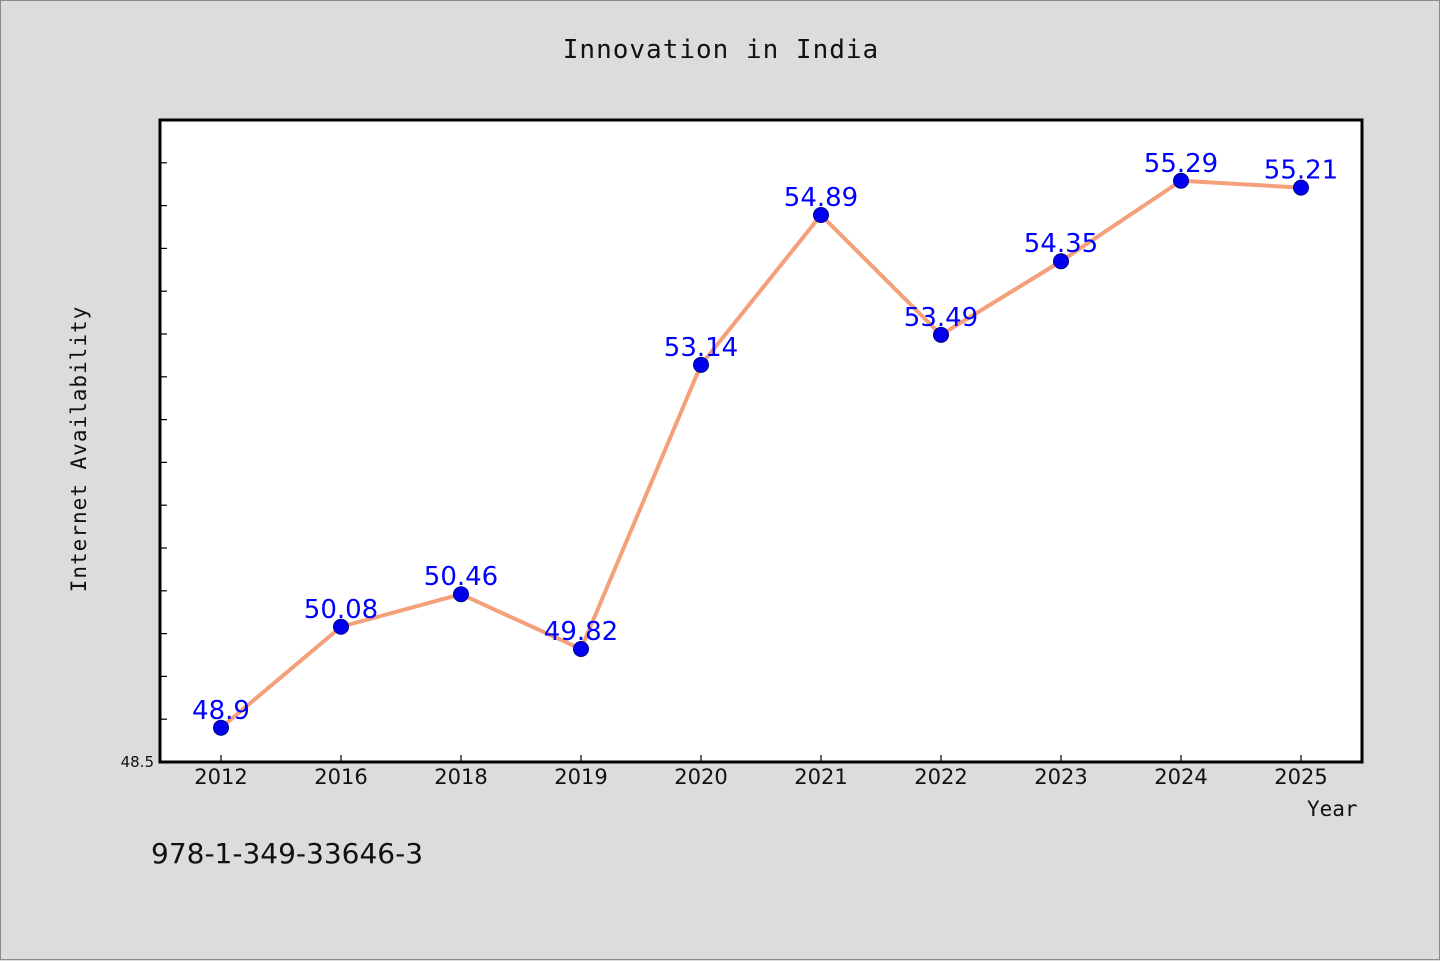 This screenshot has width=1440, height=961. Describe the element at coordinates (340, 777) in the screenshot. I see `x-tick-label: 2016` at that location.